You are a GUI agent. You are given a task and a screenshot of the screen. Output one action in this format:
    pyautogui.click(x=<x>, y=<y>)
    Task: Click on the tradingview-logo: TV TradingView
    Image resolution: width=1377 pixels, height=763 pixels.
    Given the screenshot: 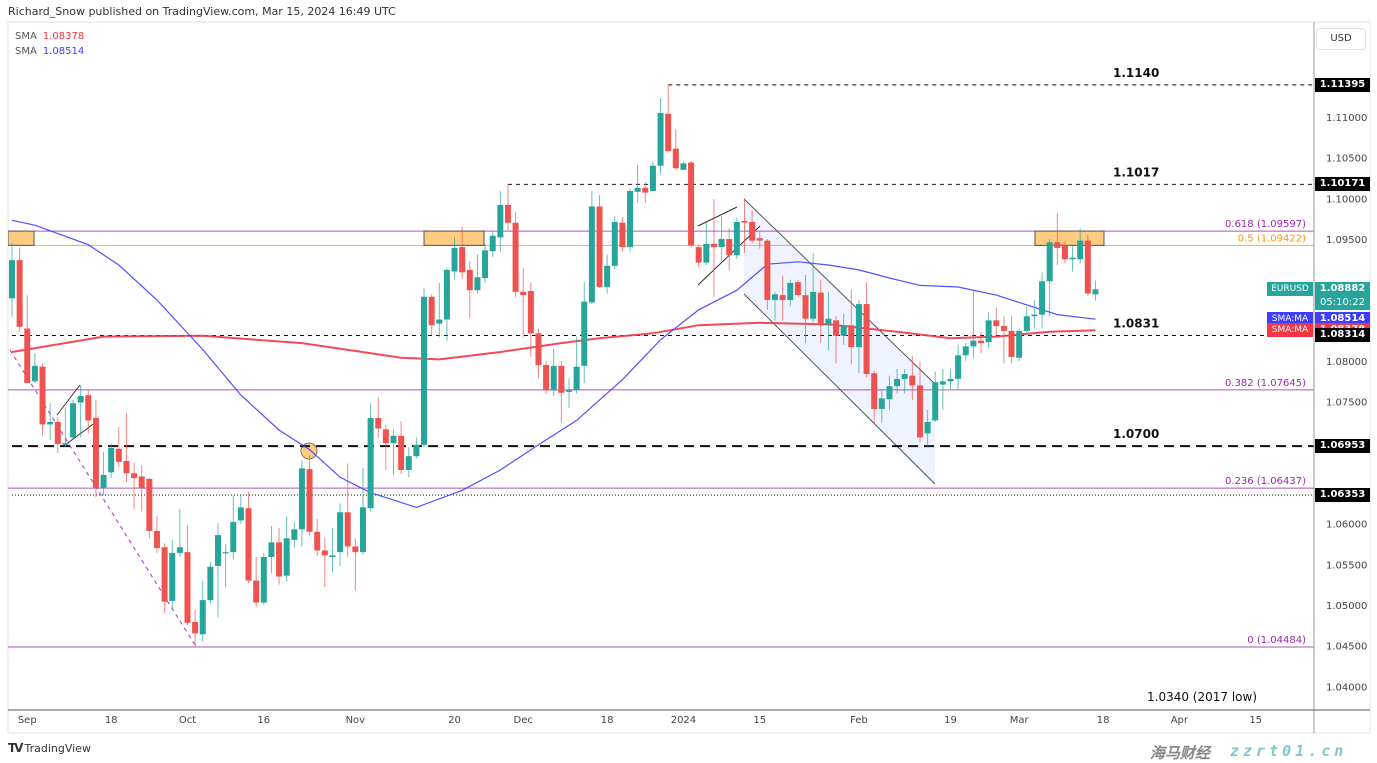 What is the action you would take?
    pyautogui.click(x=49, y=748)
    